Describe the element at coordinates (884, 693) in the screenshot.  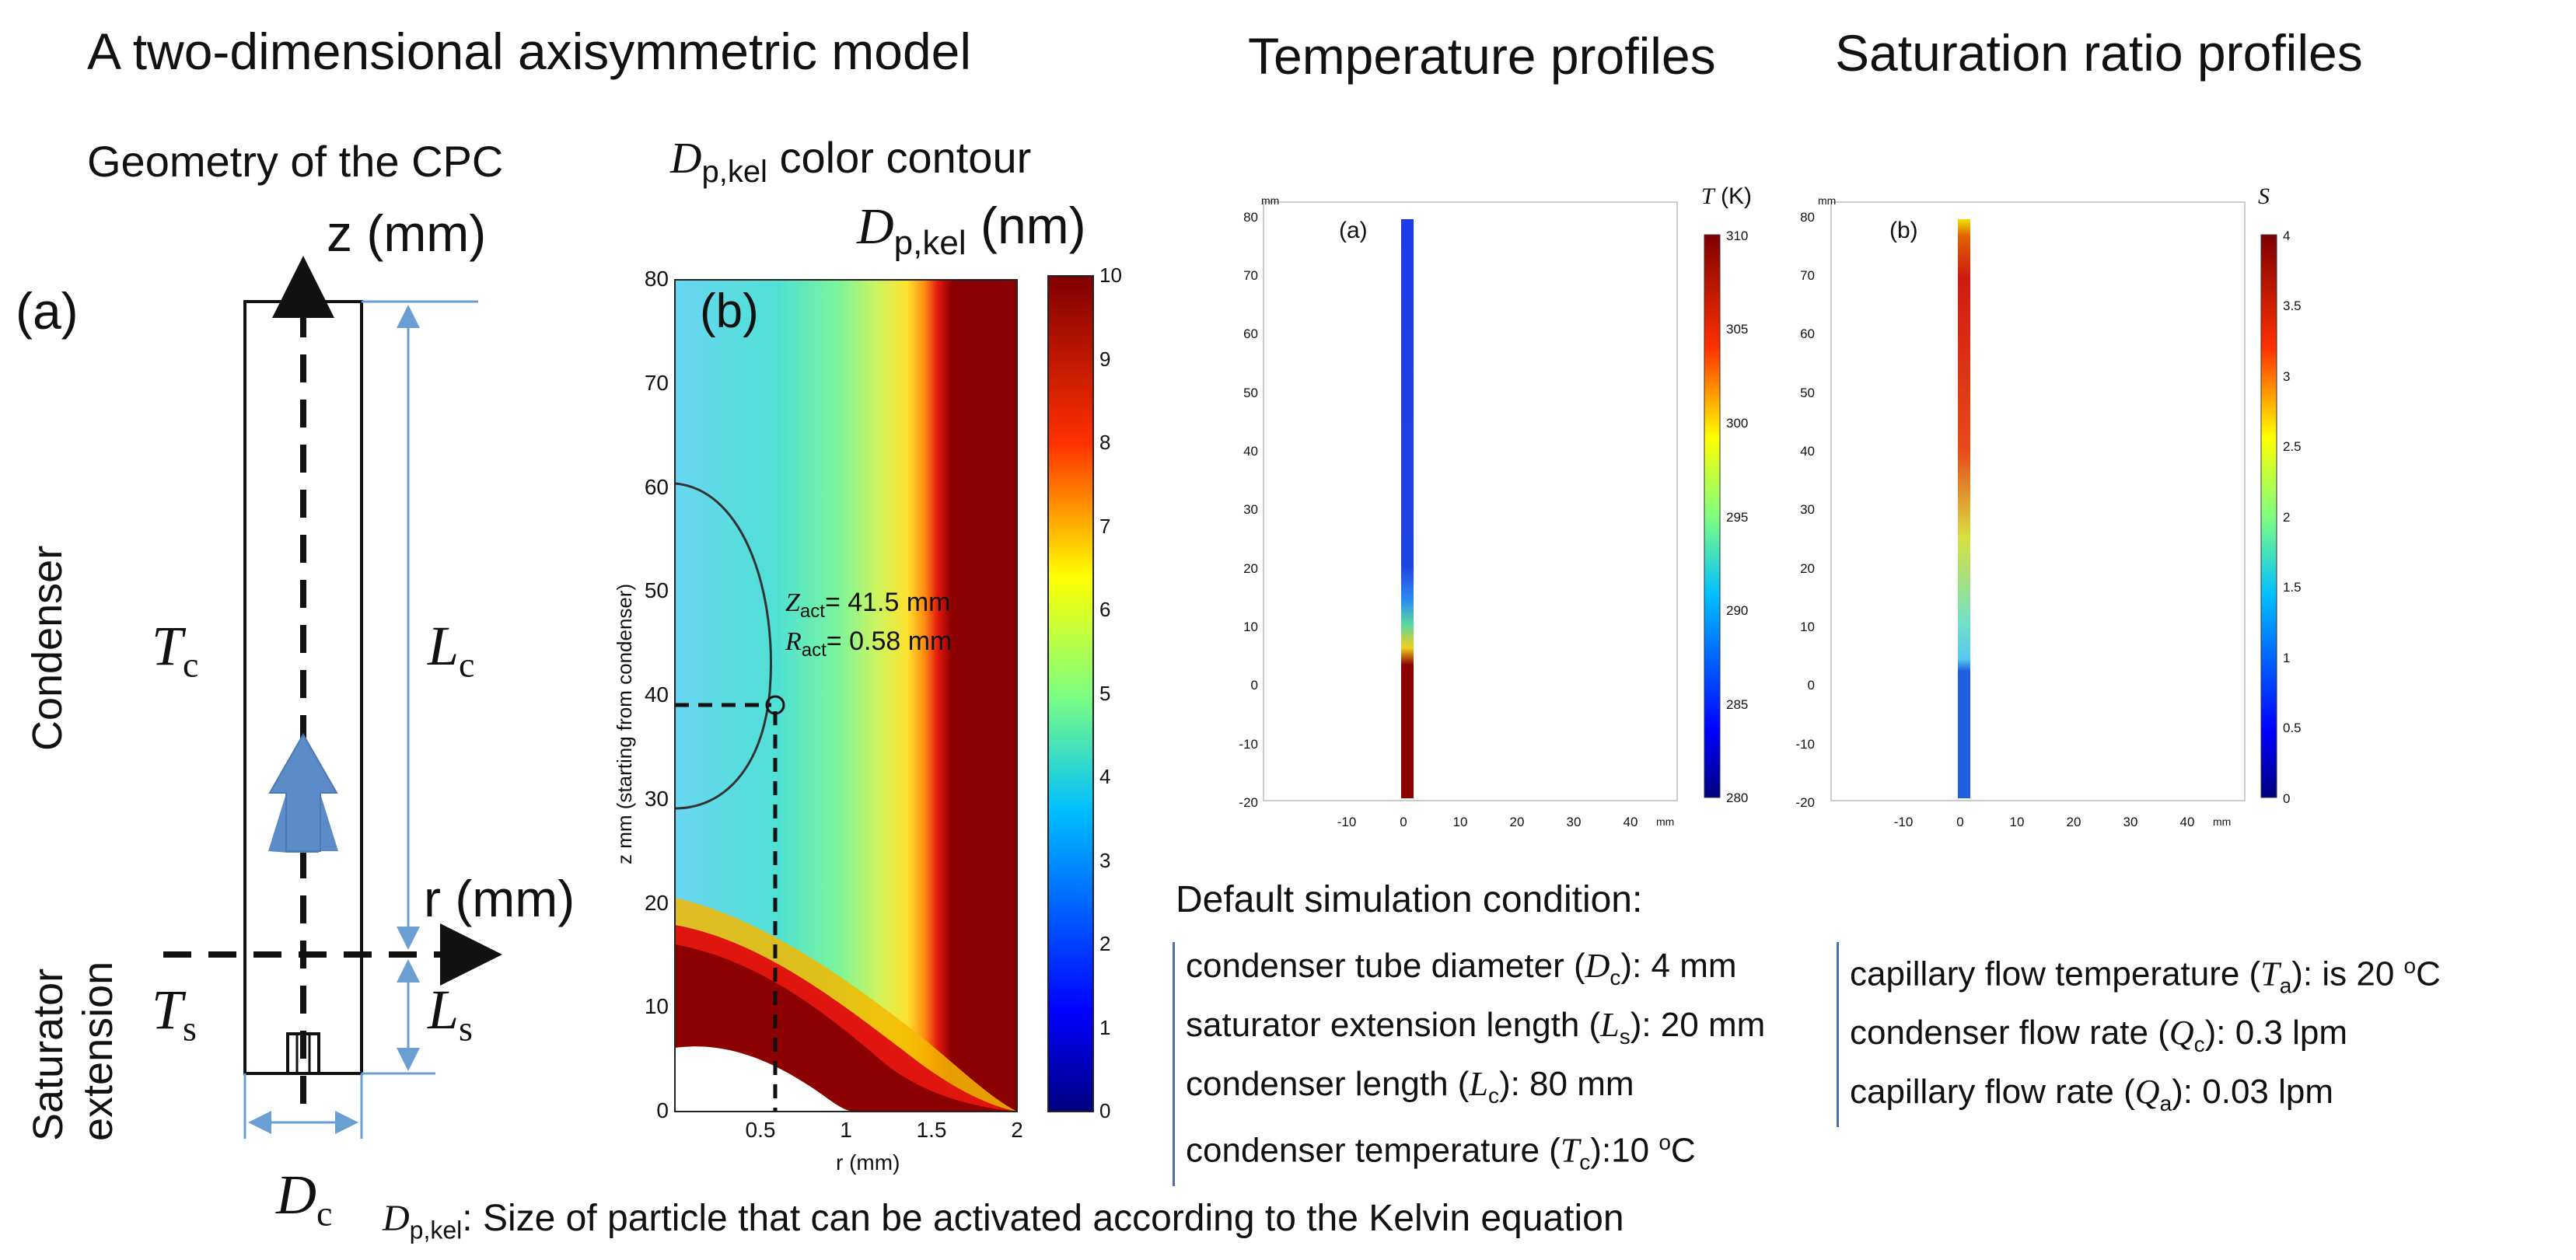
I see `contour-figure` at that location.